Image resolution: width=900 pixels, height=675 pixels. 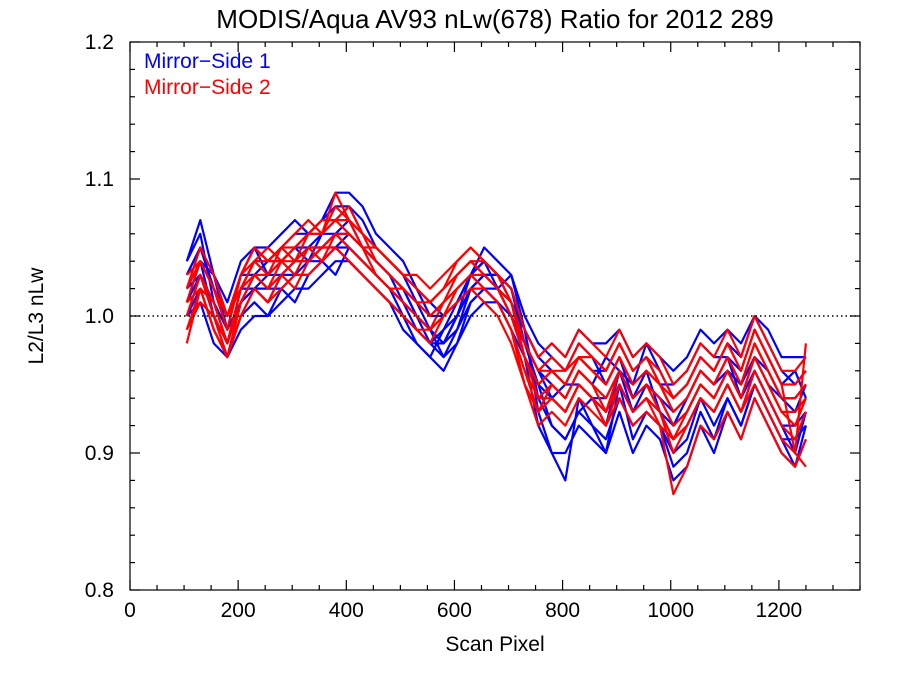 I want to click on y-tick-label: 0.9, so click(x=99, y=453).